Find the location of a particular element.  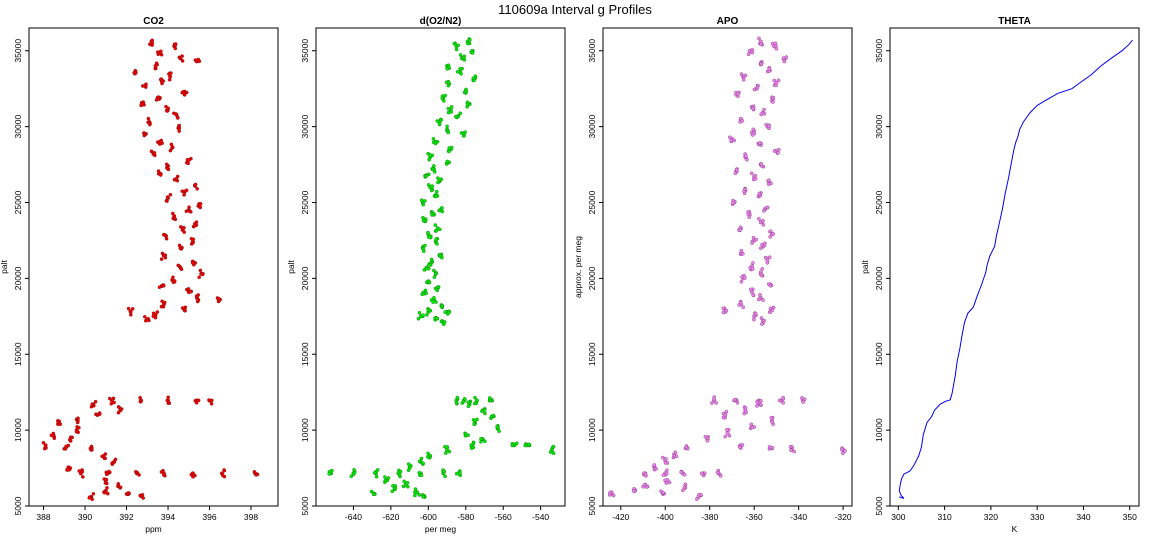

y-tick-label: 5000 is located at coordinates (18, 505).